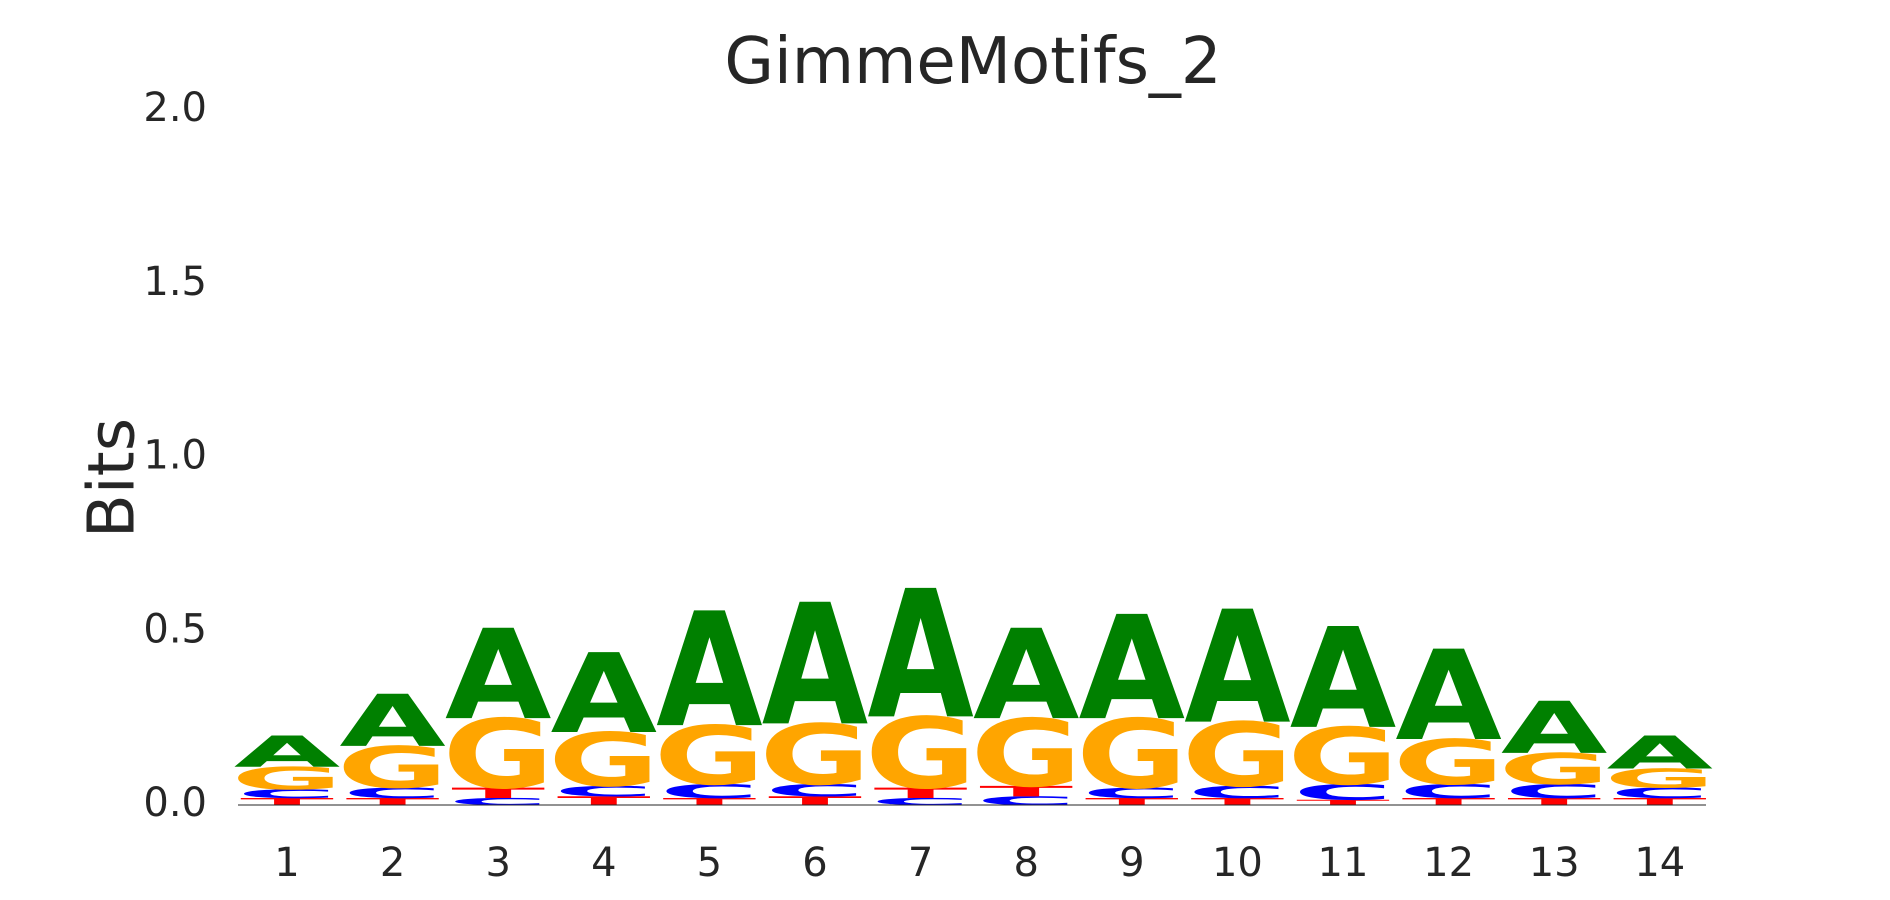 This screenshot has height=900, width=1890. What do you see at coordinates (392, 863) in the screenshot?
I see `x-tick-label: 2` at bounding box center [392, 863].